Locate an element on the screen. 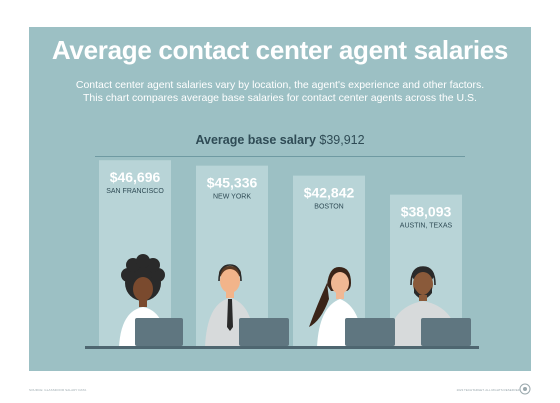  bar-category-label: SAN FRANCISCO is located at coordinates (135, 191).